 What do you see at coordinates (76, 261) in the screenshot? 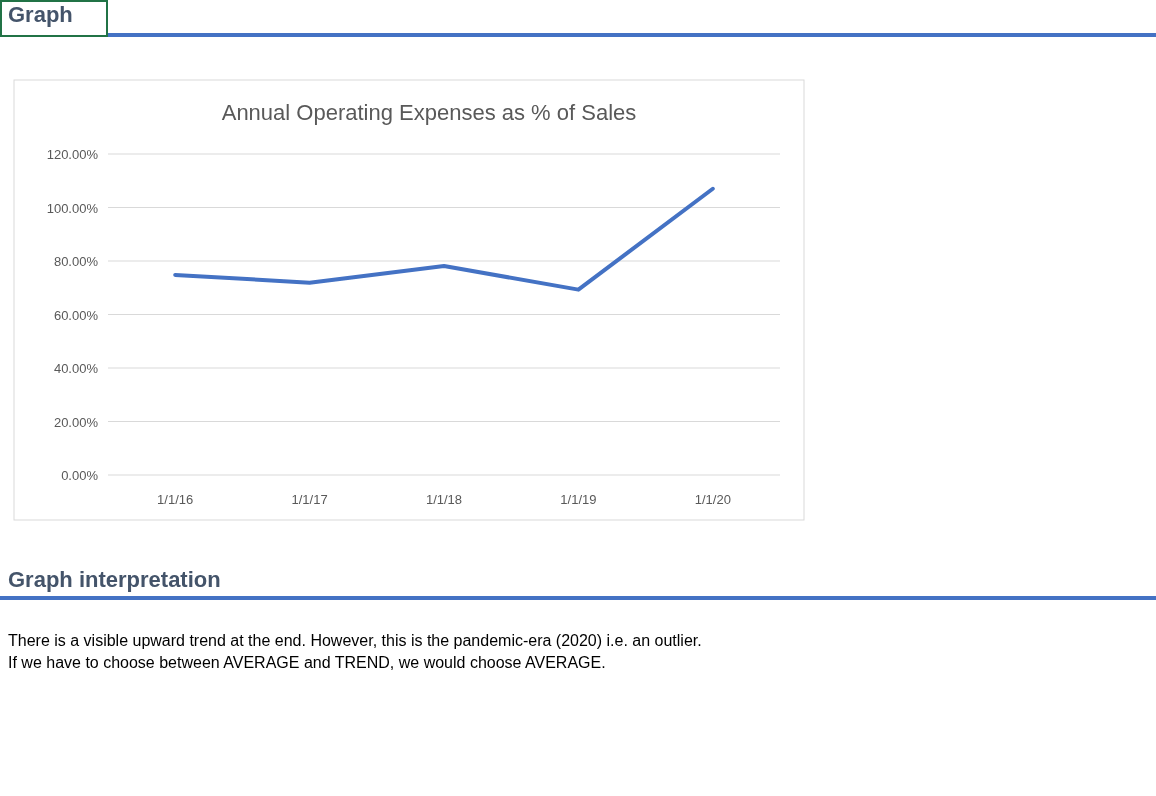
I see `y-tick-label: 80.00%` at bounding box center [76, 261].